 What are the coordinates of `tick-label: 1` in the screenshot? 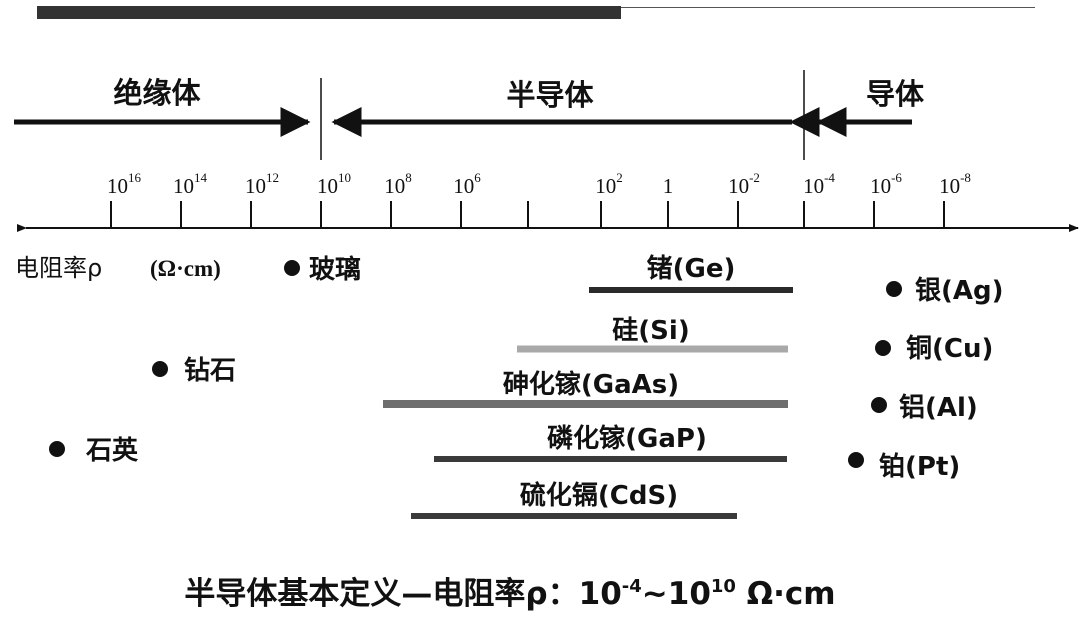 It's located at (668, 186).